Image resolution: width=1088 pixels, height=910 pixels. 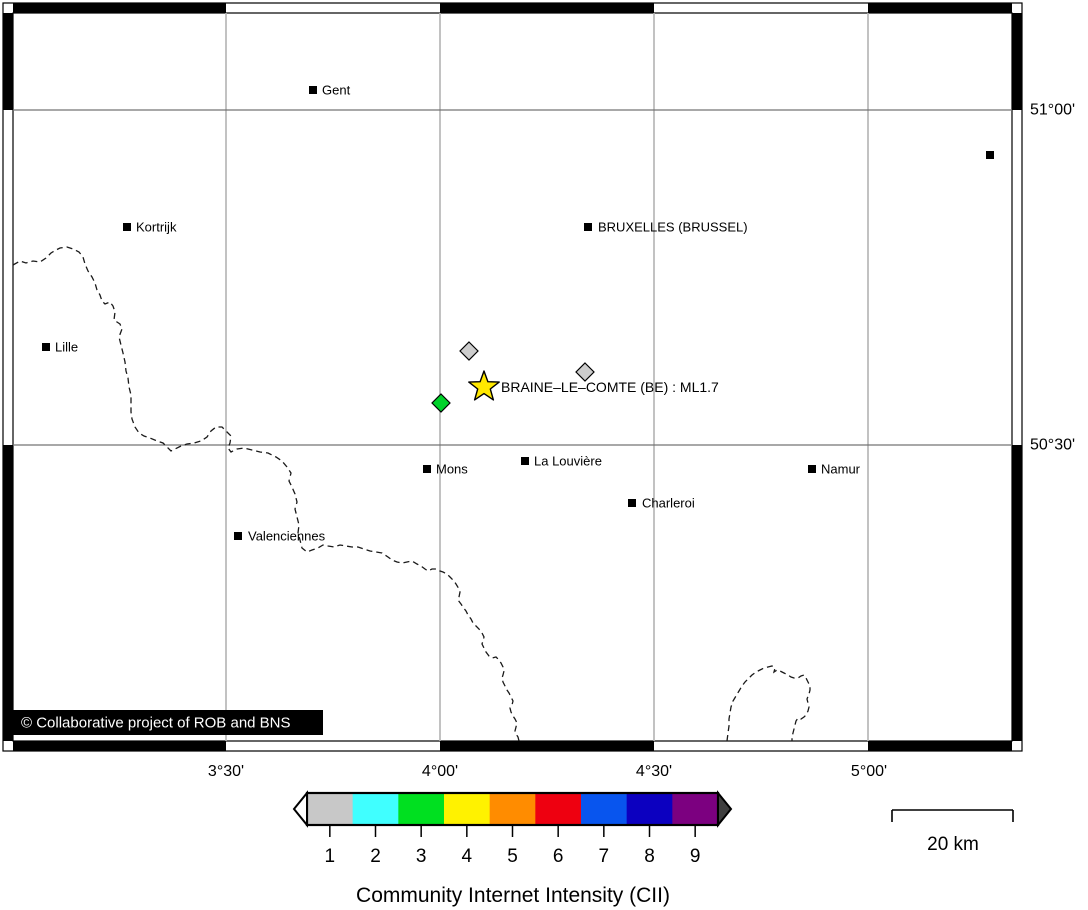 I want to click on city-label-namur: Namur, so click(x=841, y=469).